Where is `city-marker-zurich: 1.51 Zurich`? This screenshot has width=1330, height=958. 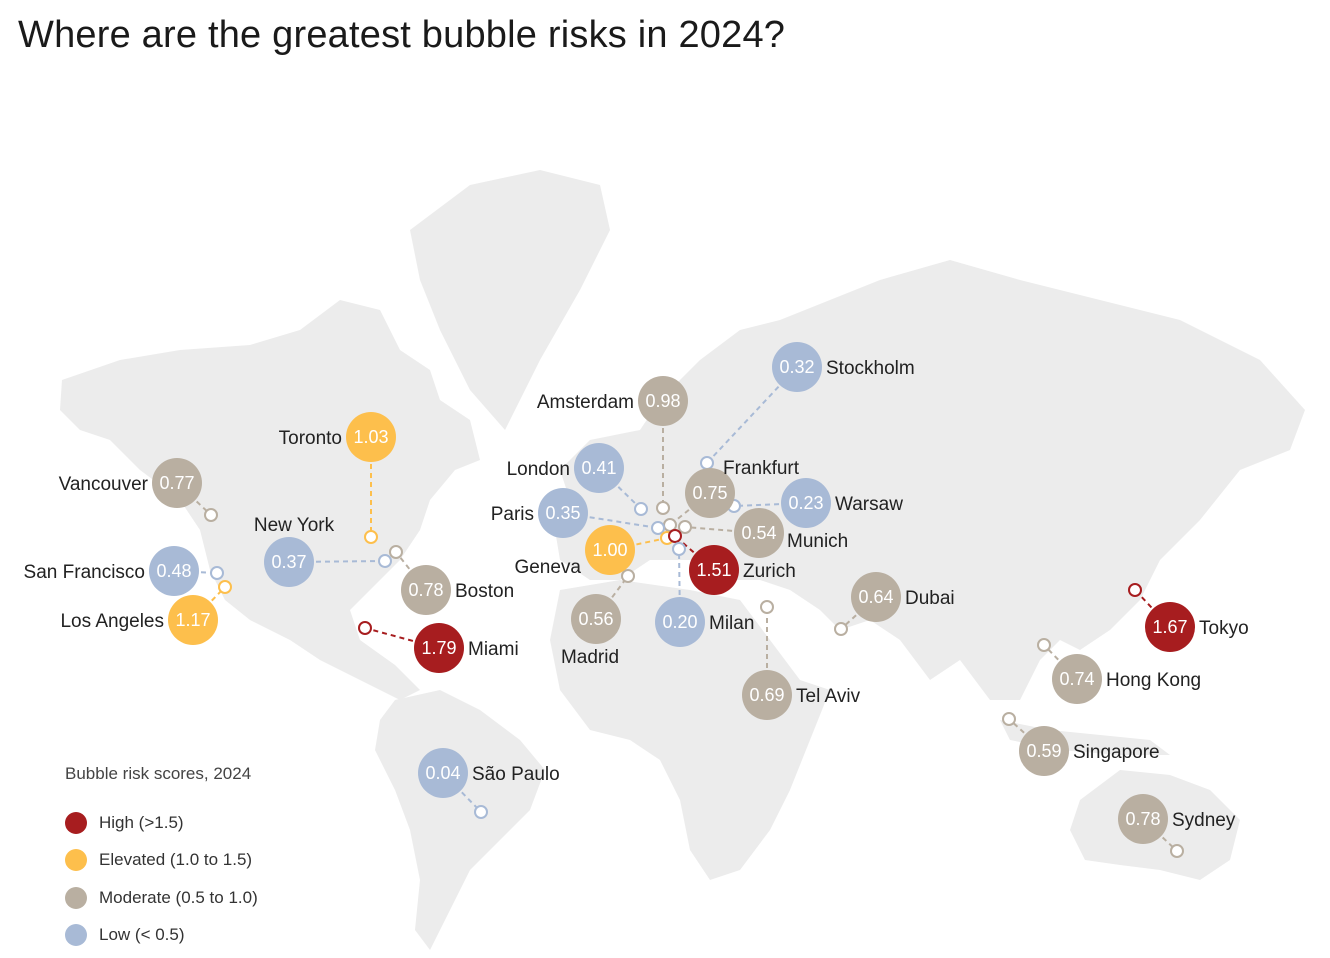 city-marker-zurich: 1.51 Zurich is located at coordinates (742, 570).